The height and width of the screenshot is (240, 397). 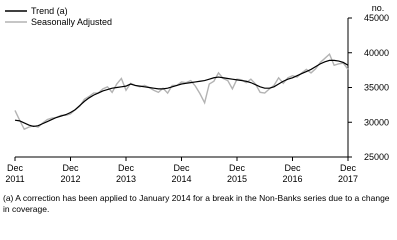 I want to click on x-tick-label: Dec 2016, so click(x=292, y=173).